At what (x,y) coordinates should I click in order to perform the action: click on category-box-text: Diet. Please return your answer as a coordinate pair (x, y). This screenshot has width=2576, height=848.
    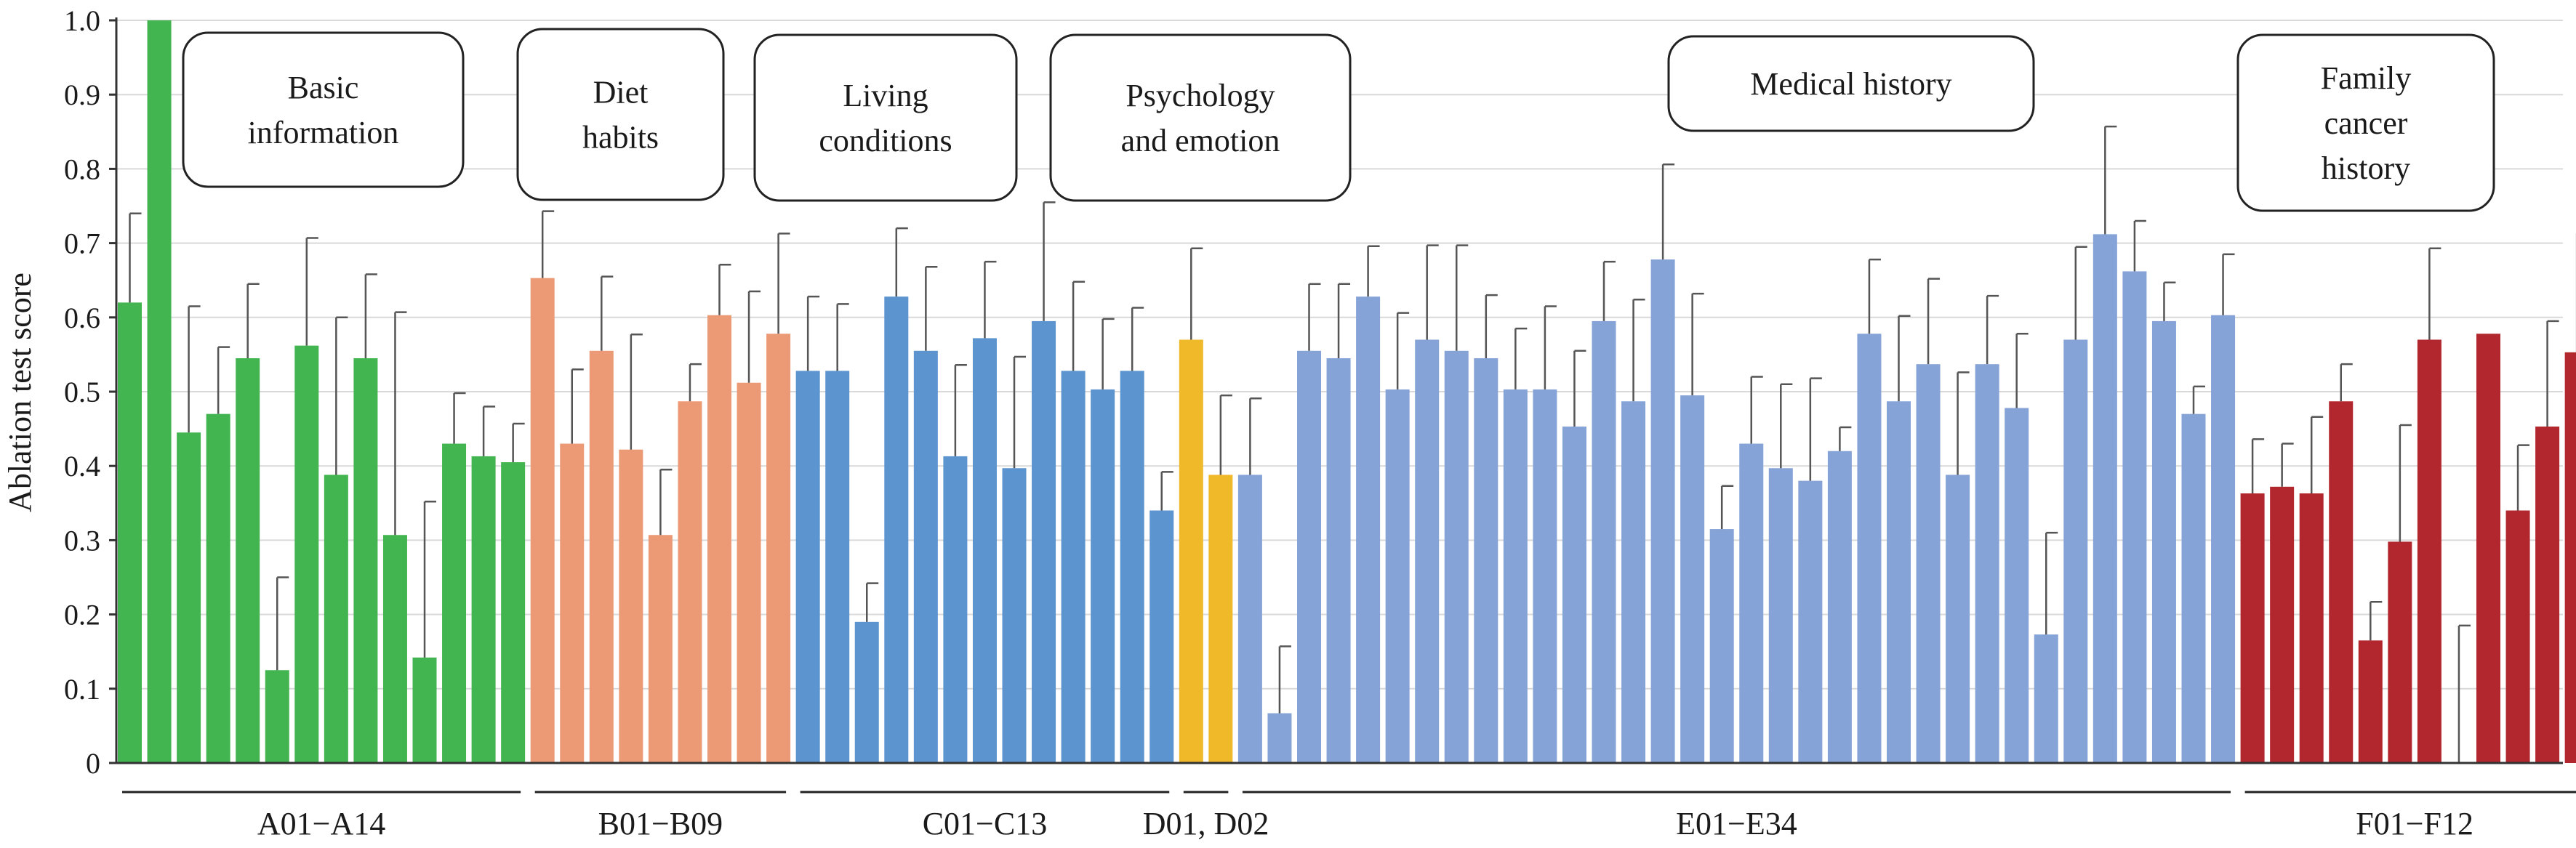
    Looking at the image, I should click on (621, 92).